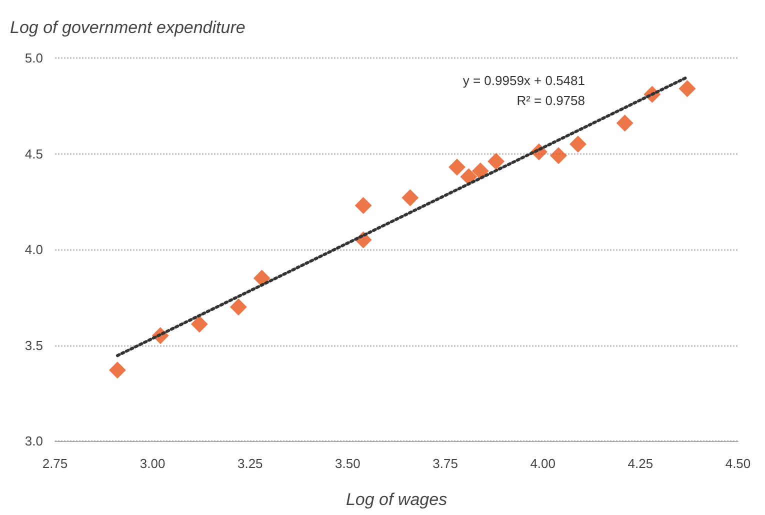 This screenshot has height=515, width=765. I want to click on y-tick-label: 5.0, so click(33, 58).